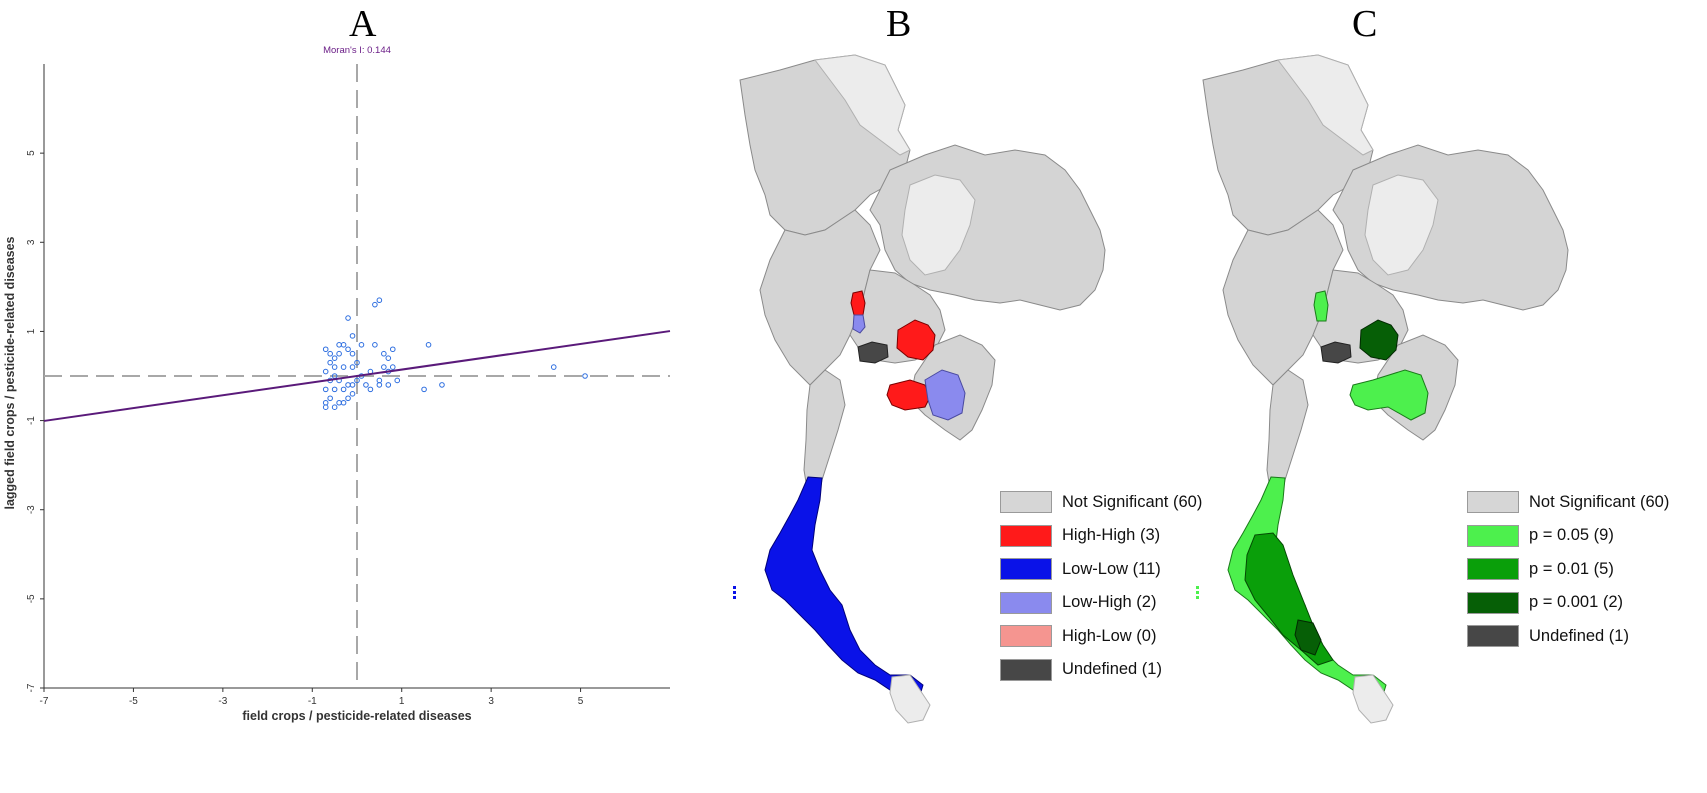  I want to click on x-tick-label: -1, so click(312, 701).